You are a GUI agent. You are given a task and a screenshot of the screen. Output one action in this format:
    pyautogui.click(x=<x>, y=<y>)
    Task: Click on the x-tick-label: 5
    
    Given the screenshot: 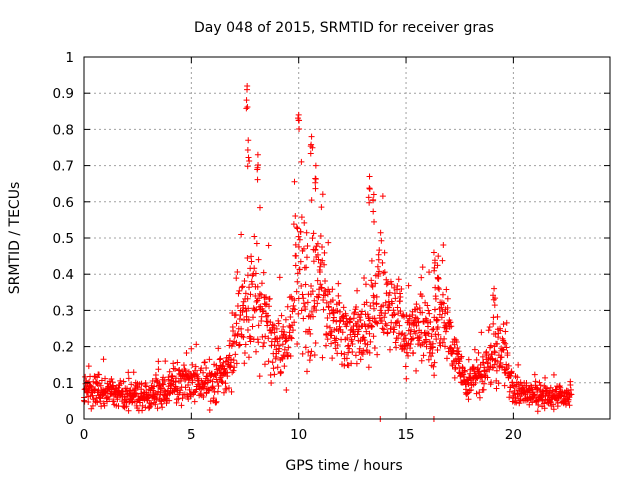 What is the action you would take?
    pyautogui.click(x=191, y=435)
    